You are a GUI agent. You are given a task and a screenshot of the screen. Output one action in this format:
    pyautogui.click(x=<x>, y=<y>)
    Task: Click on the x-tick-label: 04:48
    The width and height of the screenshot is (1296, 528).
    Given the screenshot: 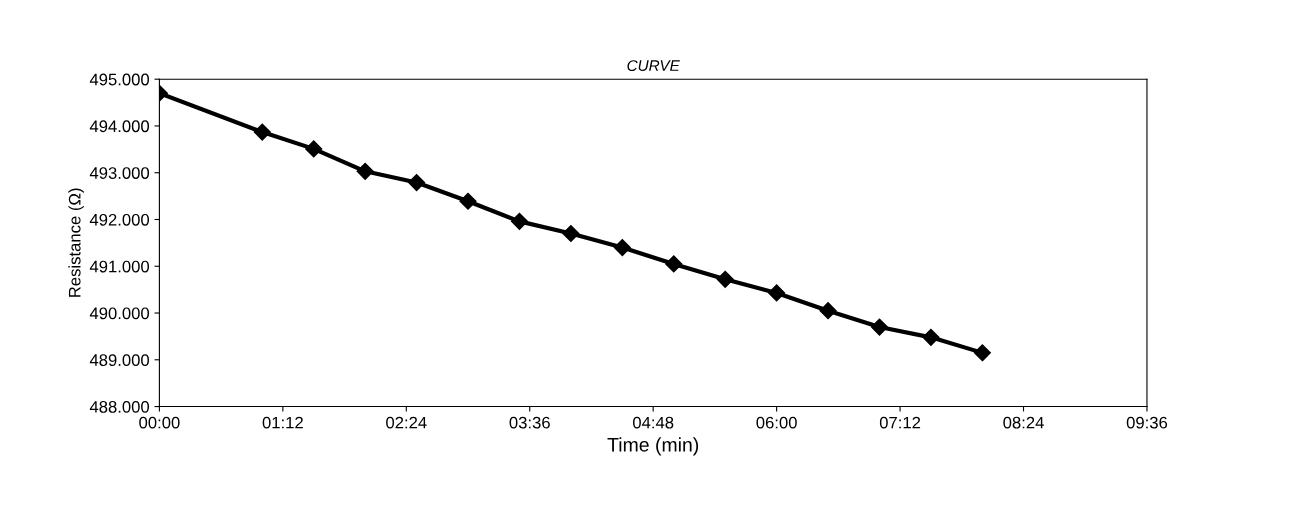 What is the action you would take?
    pyautogui.click(x=653, y=422)
    